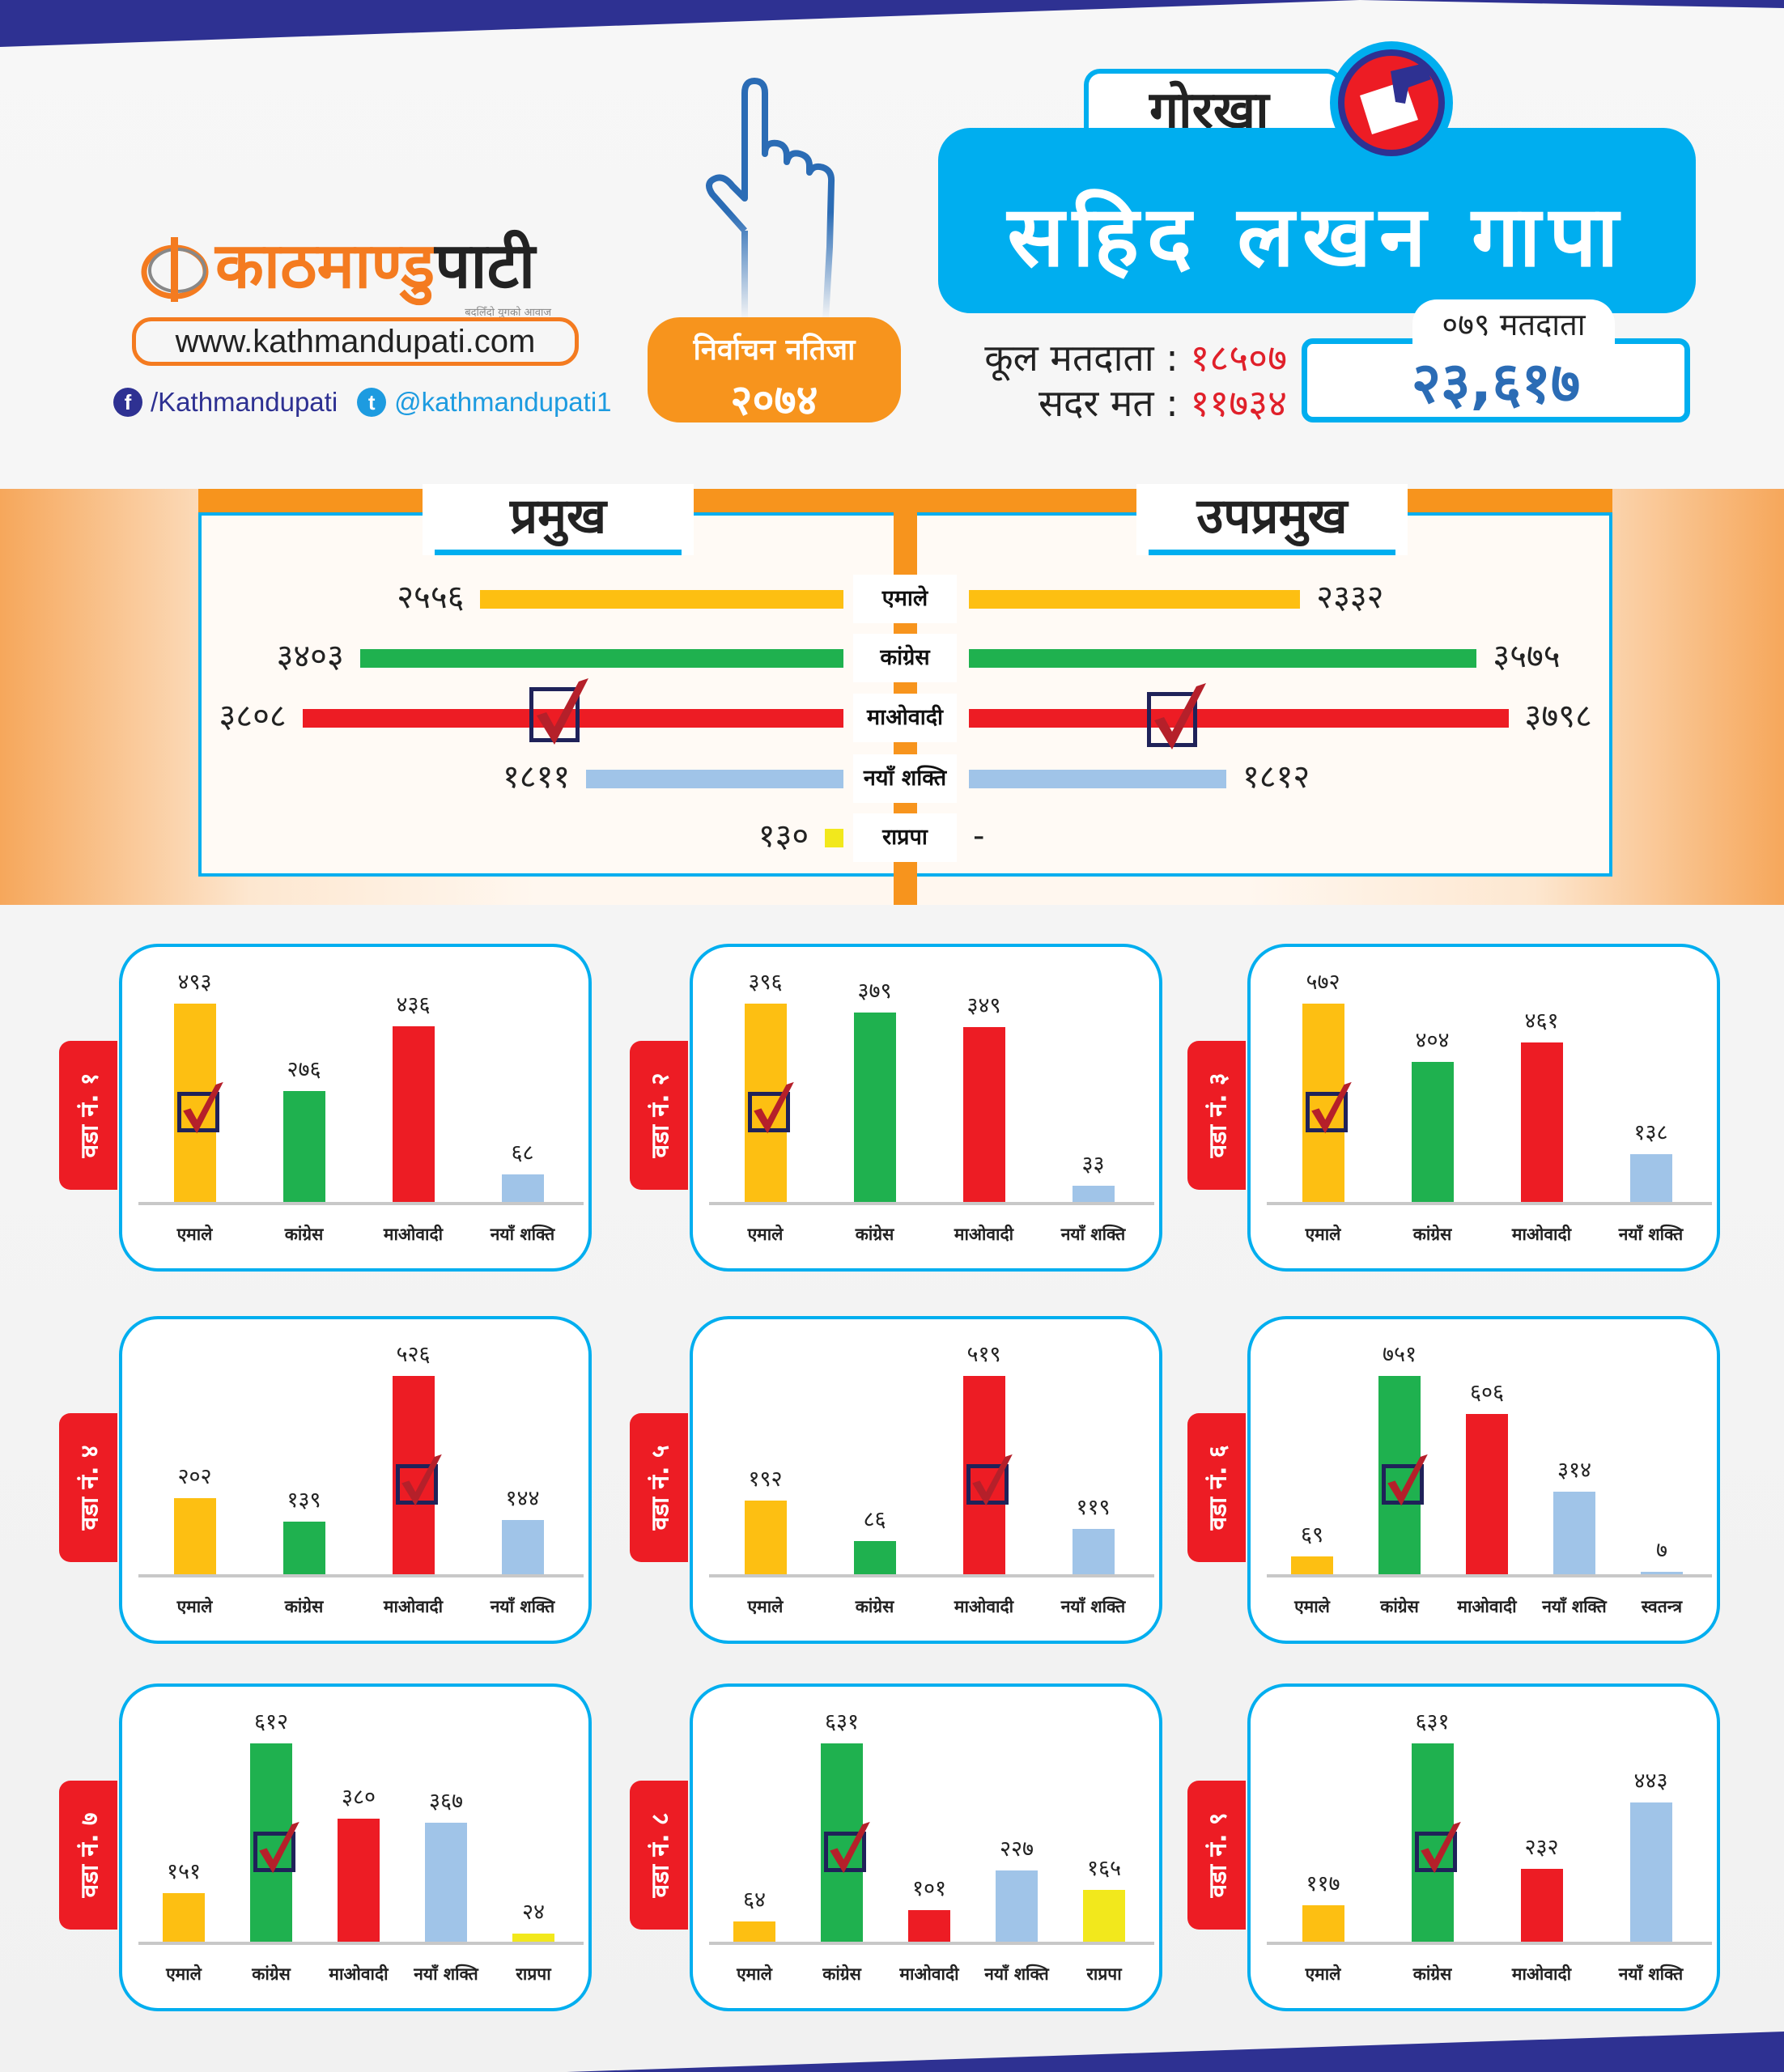 Image resolution: width=1784 pixels, height=2072 pixels. What do you see at coordinates (983, 1006) in the screenshot?
I see `ward-bar-value: ३४९` at bounding box center [983, 1006].